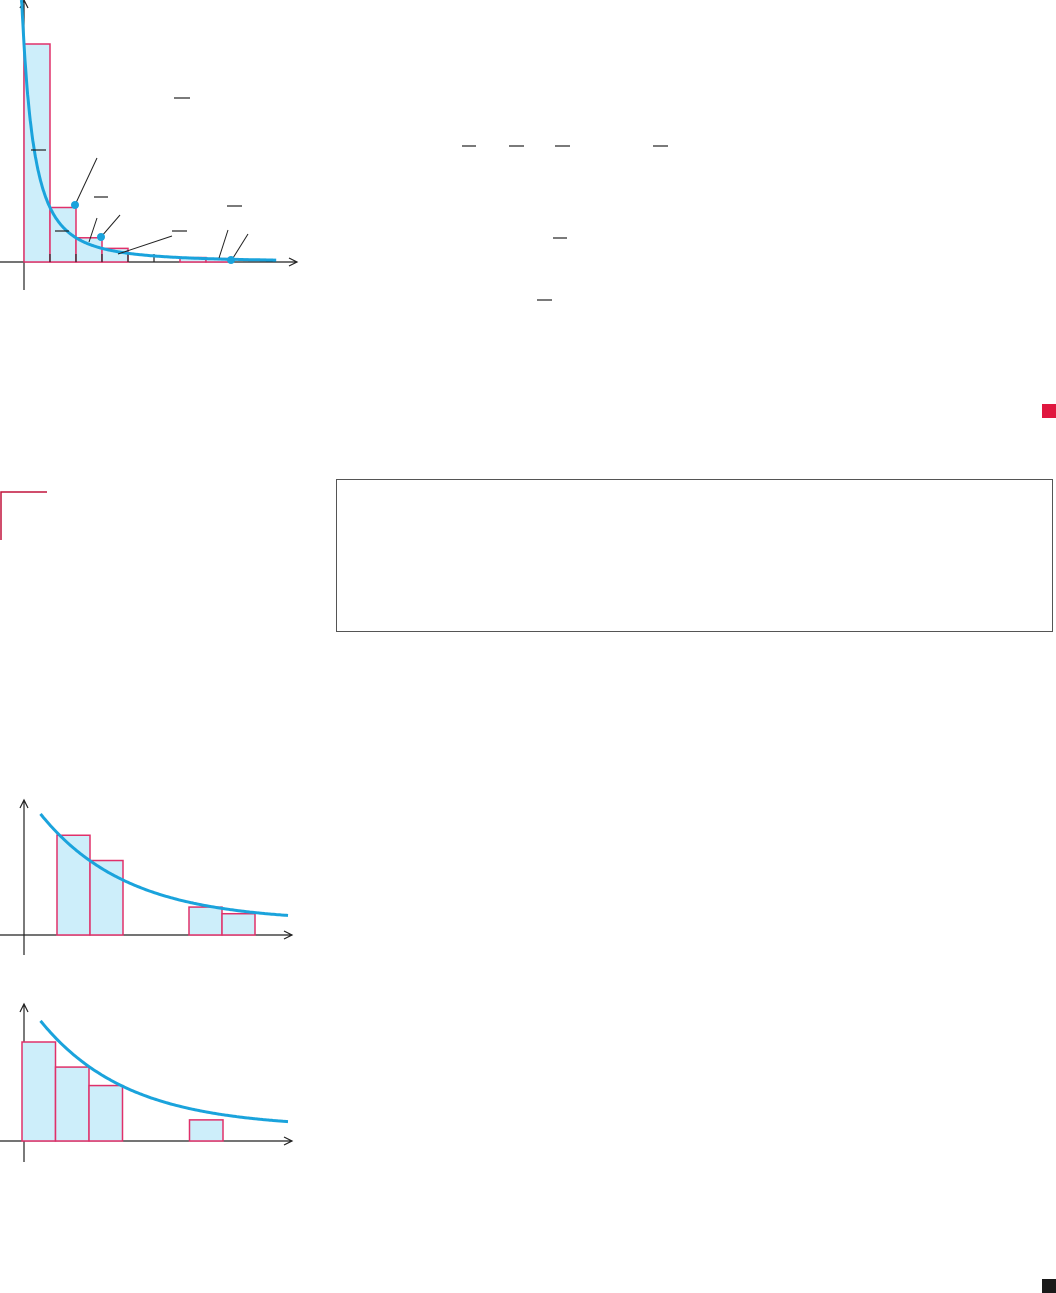 This screenshot has height=1293, width=1056. Describe the element at coordinates (1049, 411) in the screenshot. I see `end-of-example-marker` at that location.